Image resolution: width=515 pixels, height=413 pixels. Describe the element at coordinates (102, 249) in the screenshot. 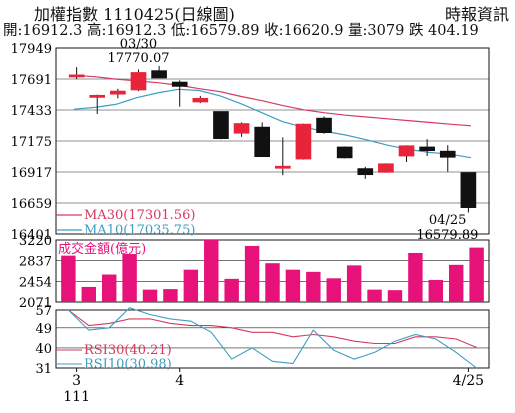

I see `volume-title: 成交金額(億元)` at that location.